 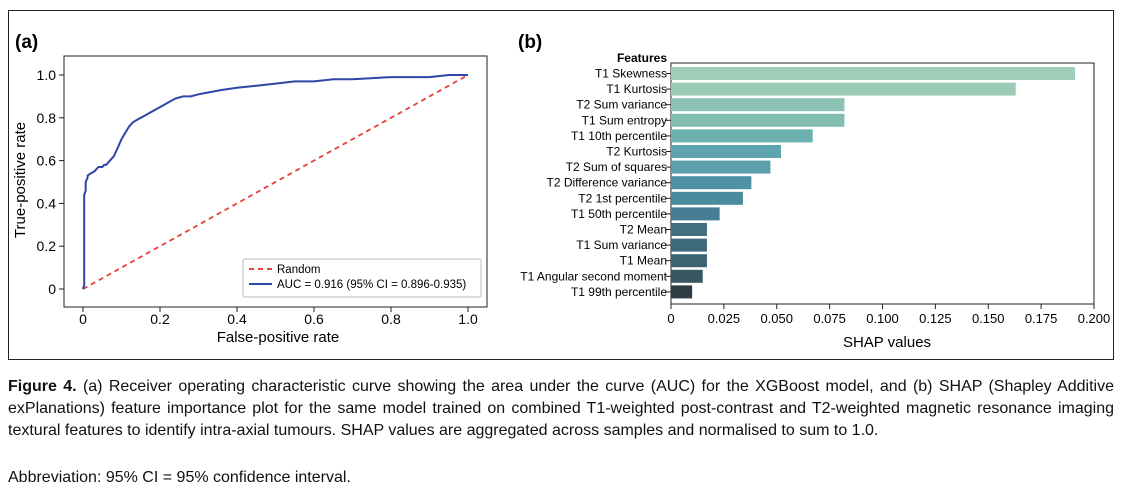 I want to click on roc-y-axis-label: True-positive rate, so click(x=20, y=180).